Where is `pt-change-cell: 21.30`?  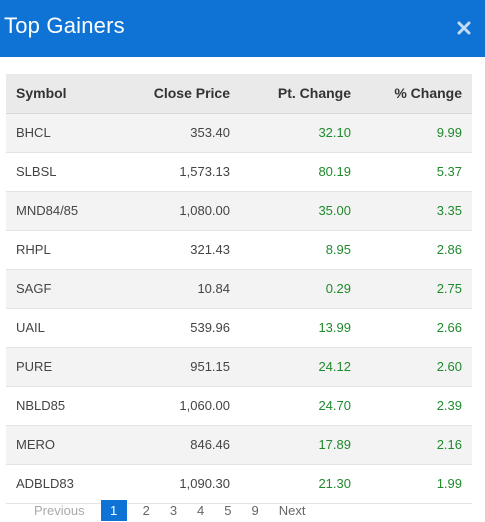 pt-change-cell: 21.30 is located at coordinates (300, 484).